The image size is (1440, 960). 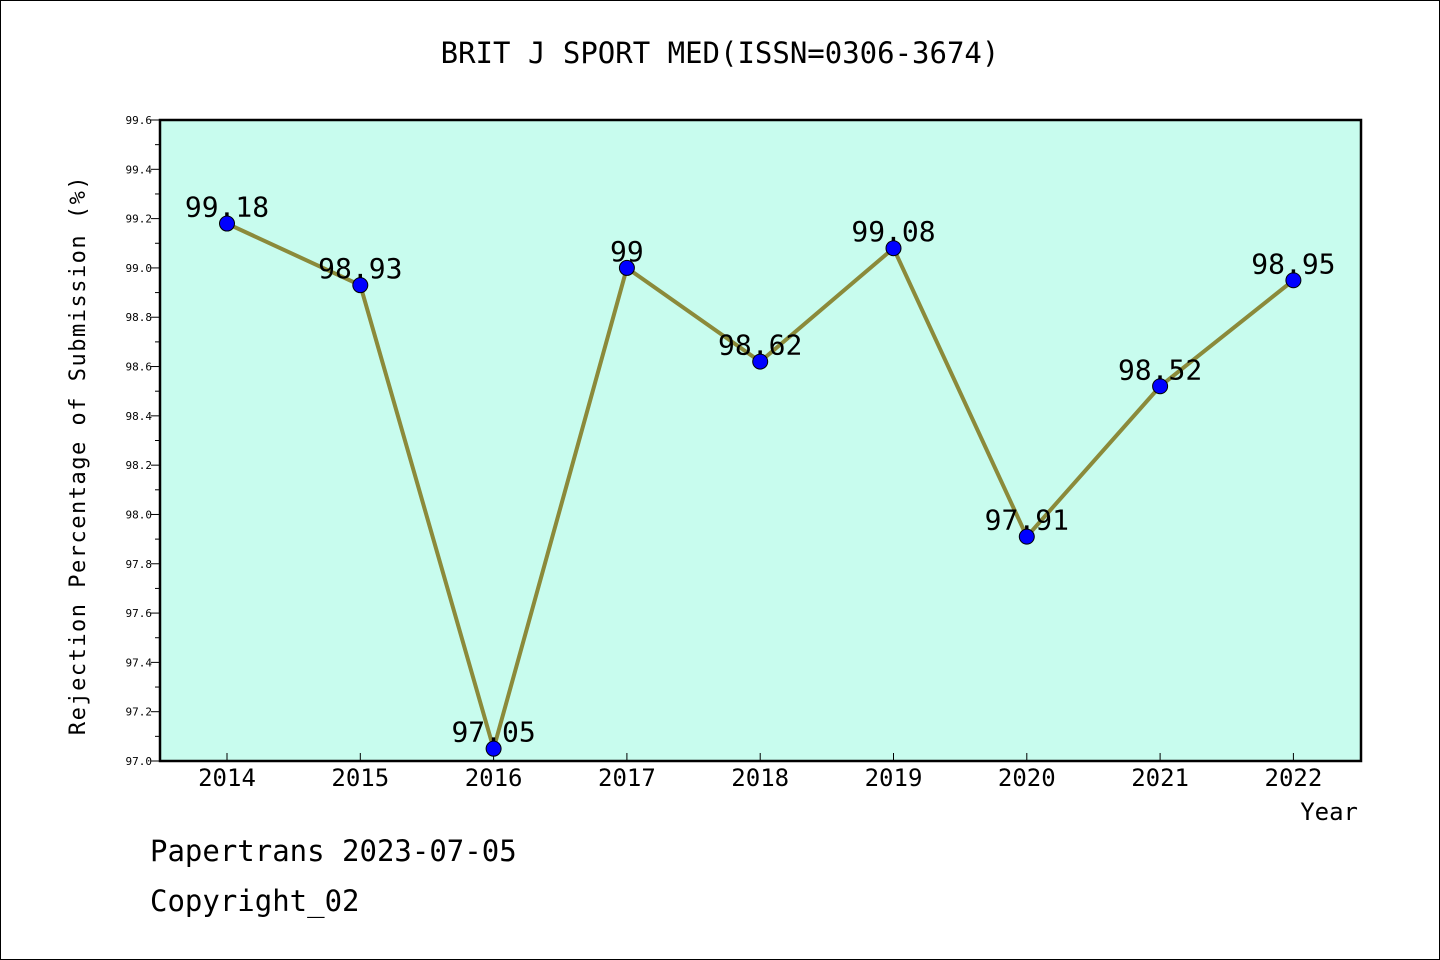 What do you see at coordinates (760, 345) in the screenshot?
I see `data-label: 98.62` at bounding box center [760, 345].